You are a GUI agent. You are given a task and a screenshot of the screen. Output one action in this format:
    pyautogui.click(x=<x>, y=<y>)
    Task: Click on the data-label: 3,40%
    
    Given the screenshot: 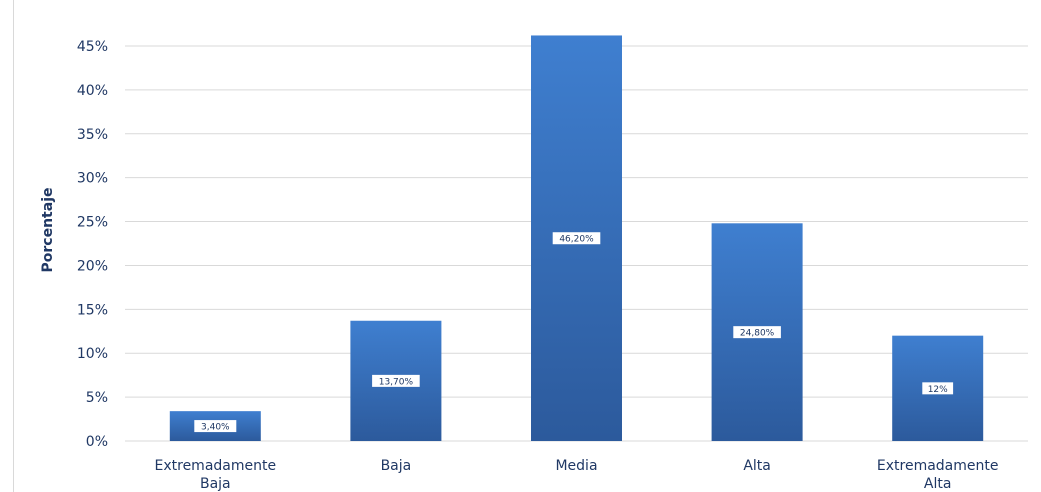 What is the action you would take?
    pyautogui.click(x=215, y=428)
    